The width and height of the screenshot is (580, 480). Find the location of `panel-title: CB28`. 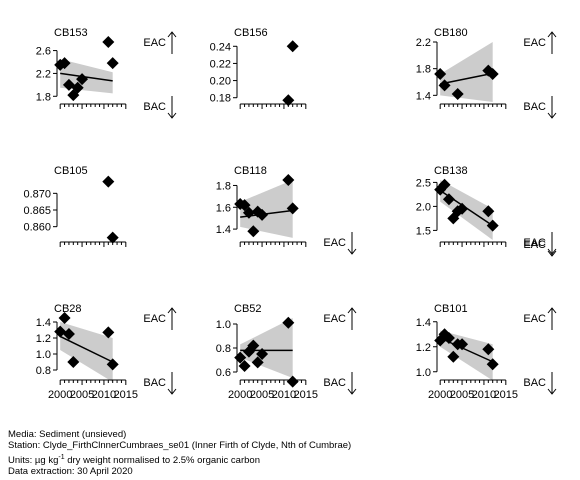

panel-title: CB28 is located at coordinates (68, 309).